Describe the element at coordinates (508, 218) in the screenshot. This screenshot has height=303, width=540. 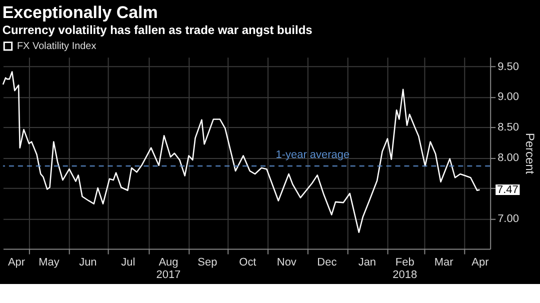
I see `y-tick-label: 7.00` at that location.